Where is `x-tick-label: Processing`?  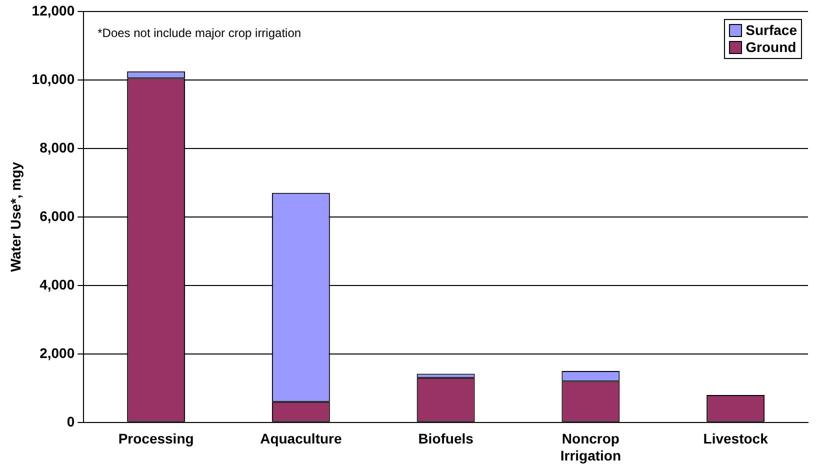
x-tick-label: Processing is located at coordinates (156, 438).